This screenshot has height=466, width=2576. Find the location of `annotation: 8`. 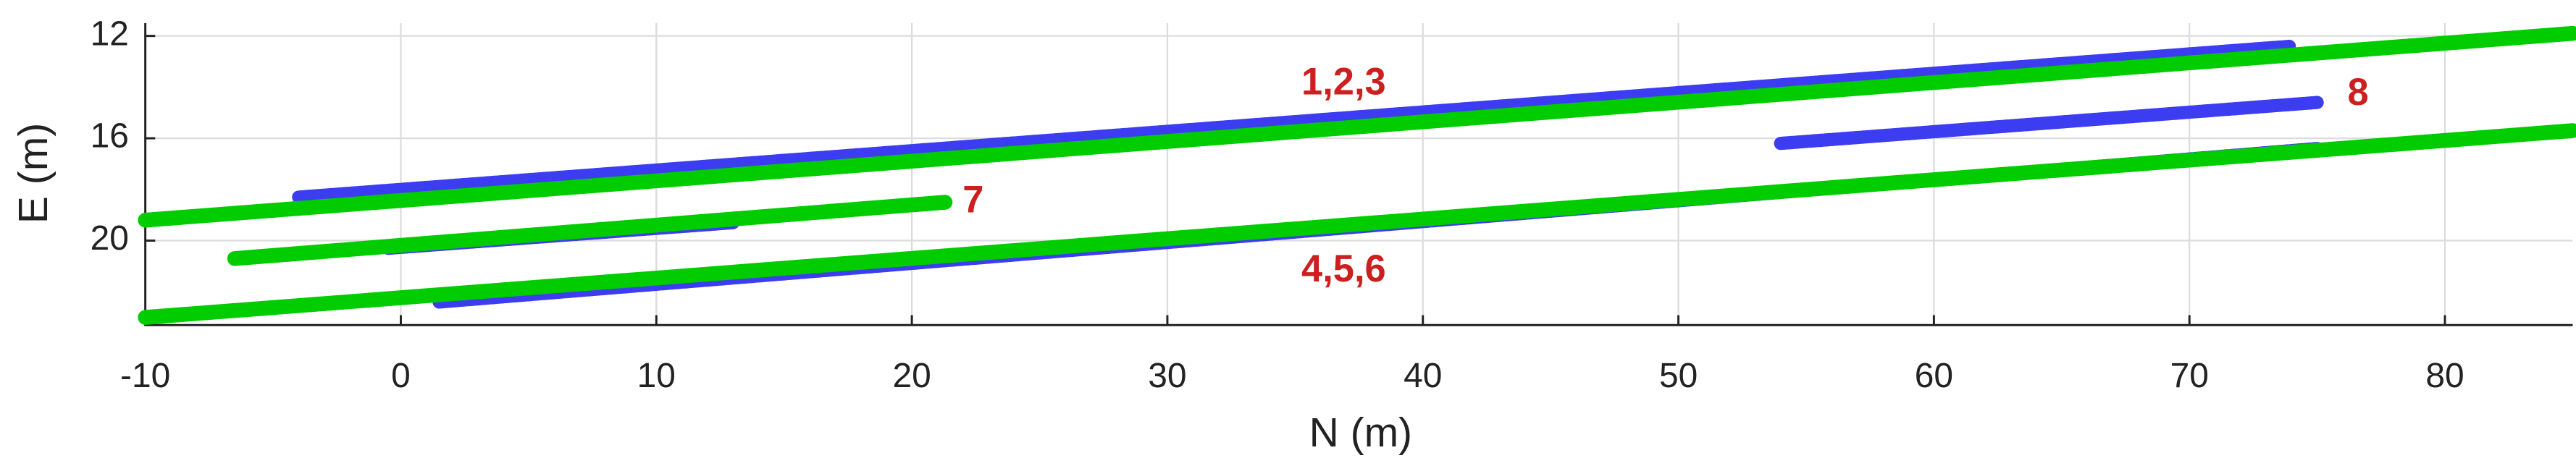

annotation: 8 is located at coordinates (2357, 93).